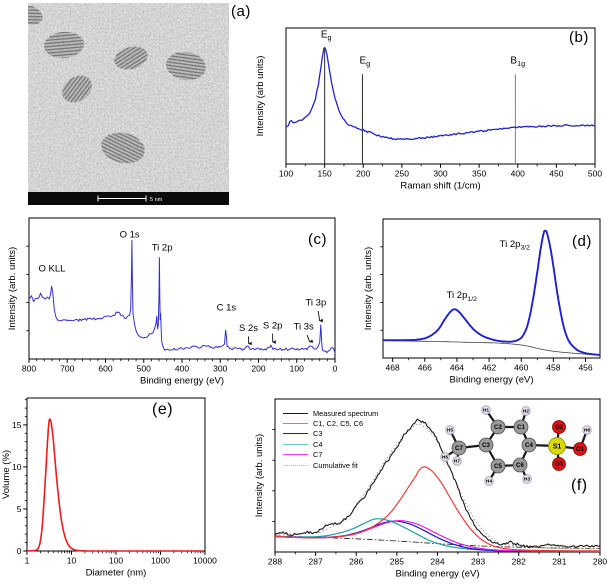 Image resolution: width=607 pixels, height=585 pixels. I want to click on atom-H4, so click(489, 481).